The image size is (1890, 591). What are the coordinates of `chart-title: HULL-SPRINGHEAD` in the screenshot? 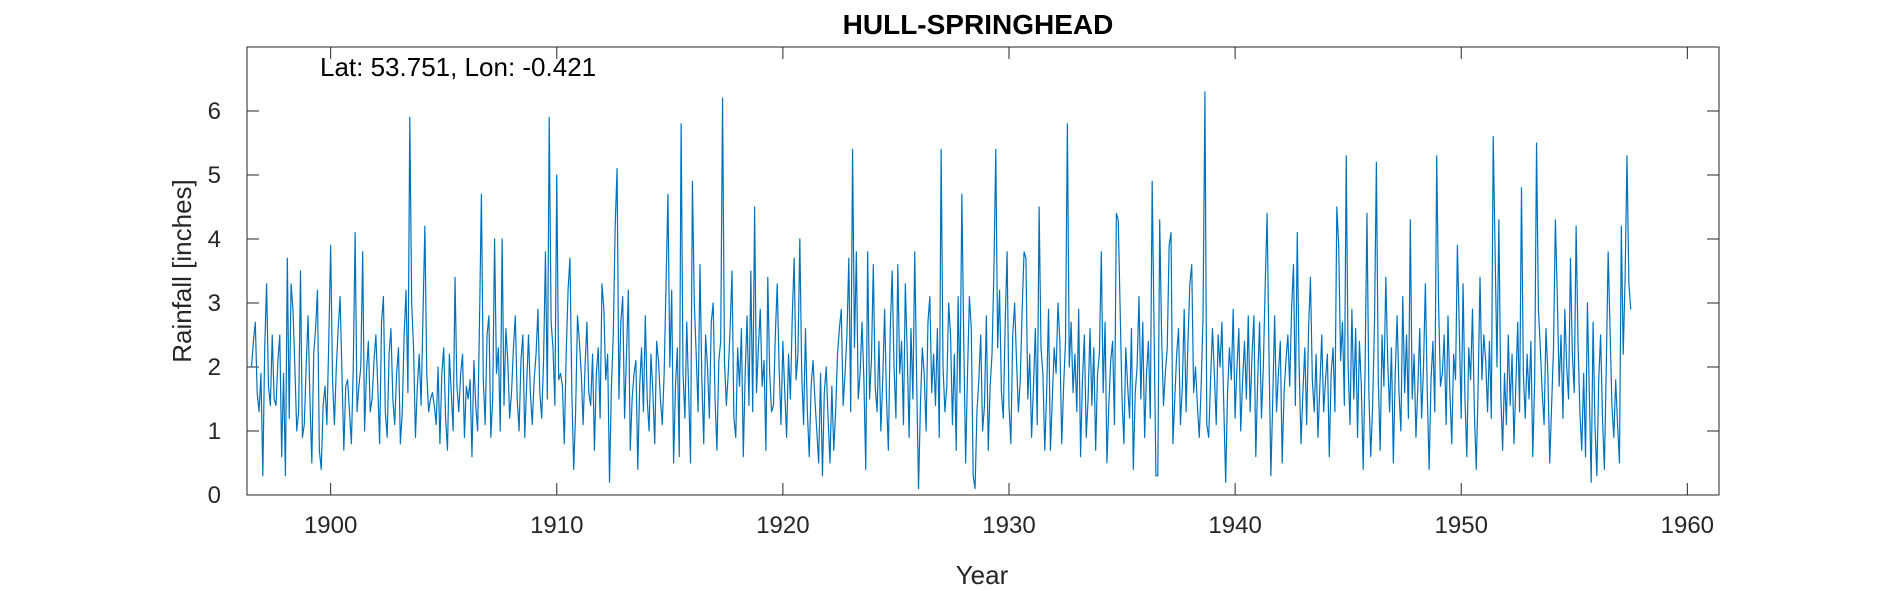 It's located at (978, 24).